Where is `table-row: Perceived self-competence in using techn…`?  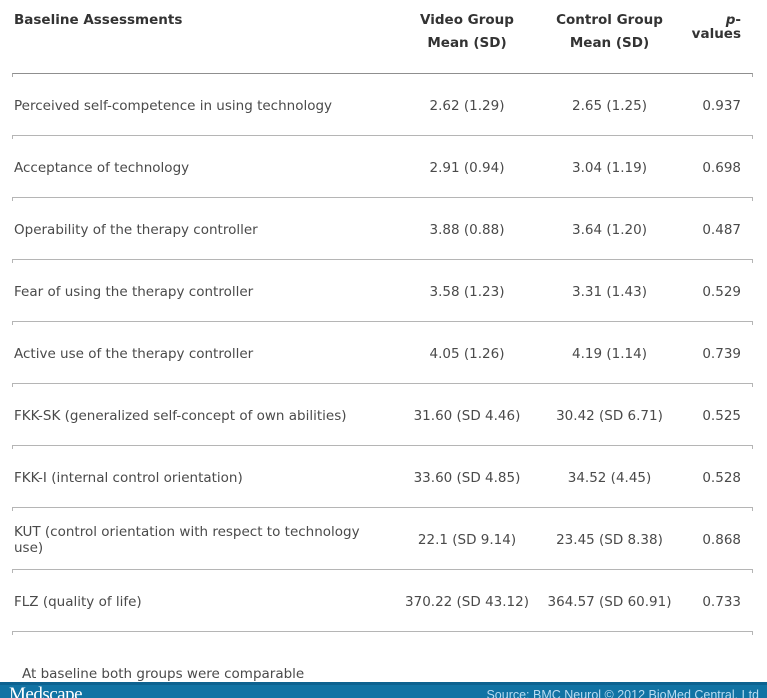
table-row: Perceived self-competence in using techn… is located at coordinates (382, 106).